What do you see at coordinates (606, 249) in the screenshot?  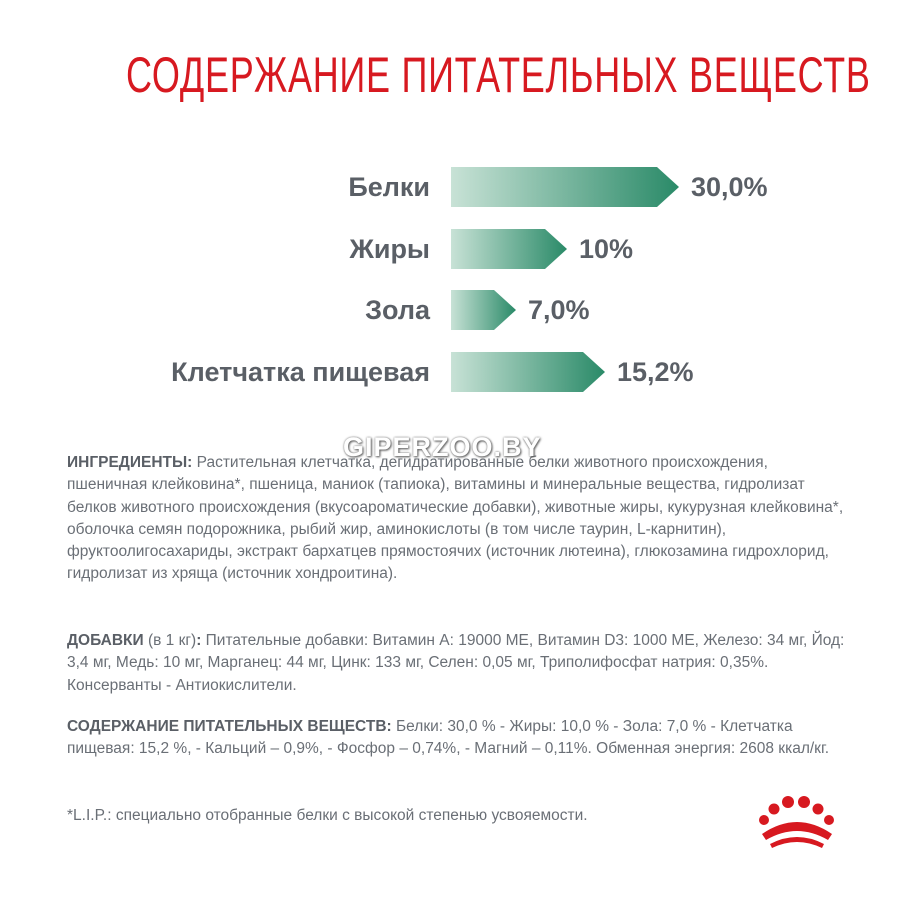 I see `bar-value-label: 10%` at bounding box center [606, 249].